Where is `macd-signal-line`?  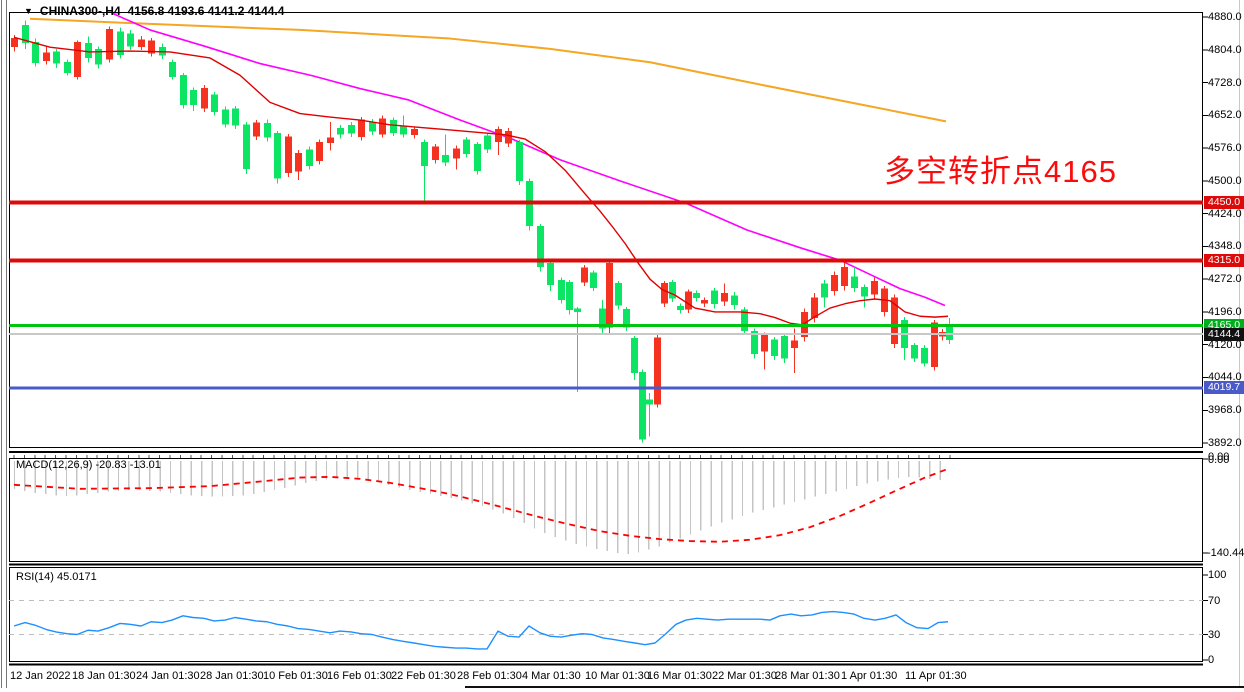 macd-signal-line is located at coordinates (480, 505).